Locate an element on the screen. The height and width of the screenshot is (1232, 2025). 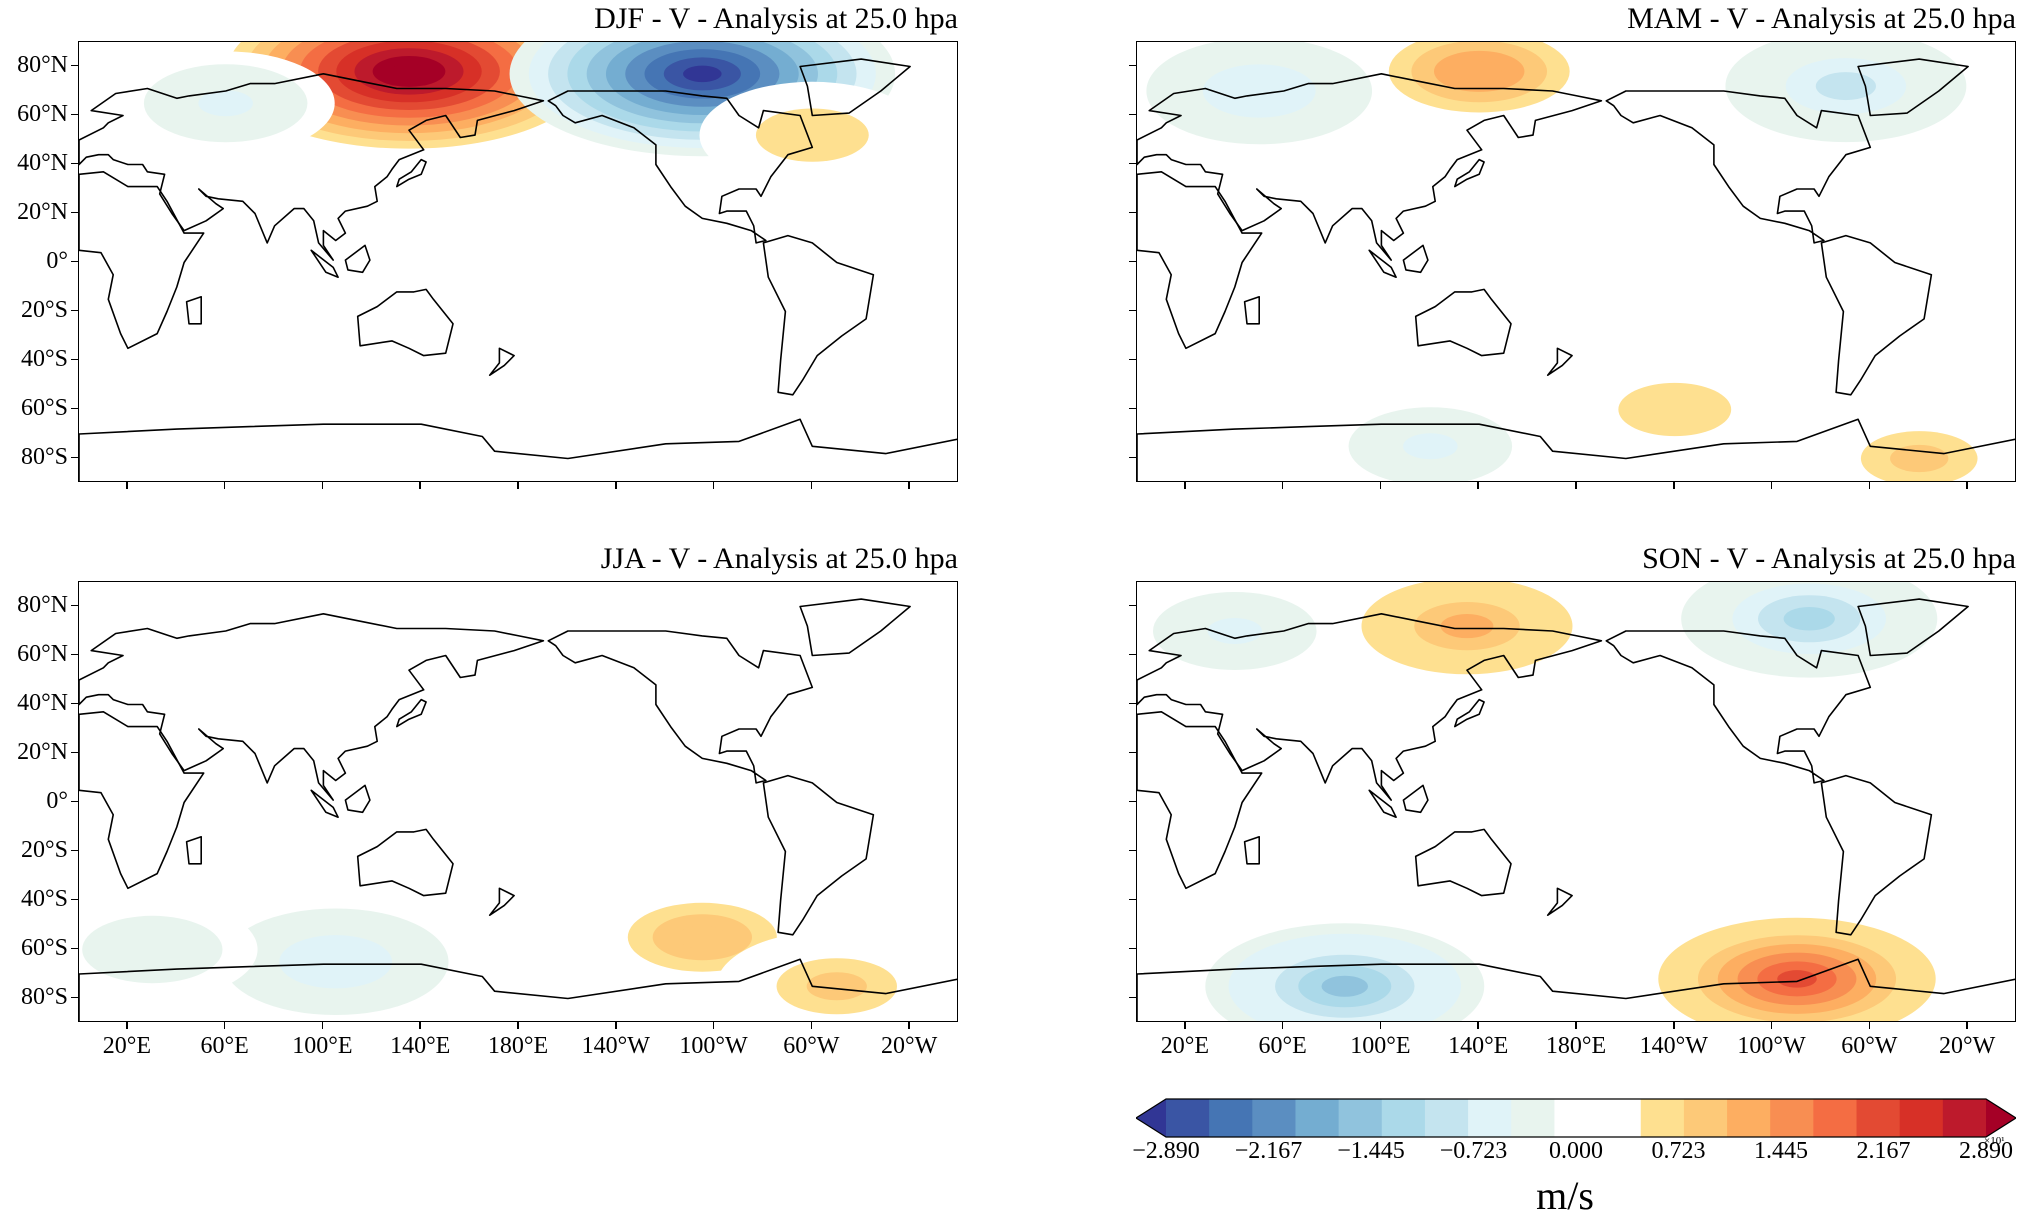
lon-label: 100°W is located at coordinates (1771, 1046).